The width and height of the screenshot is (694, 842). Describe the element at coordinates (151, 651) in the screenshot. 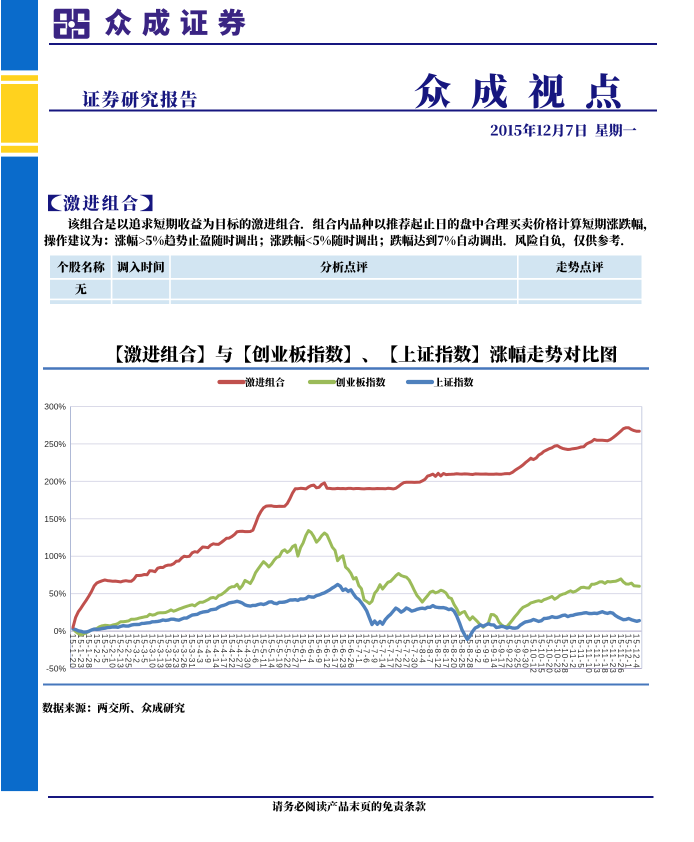

I see `svg-text: 15-3-10` at that location.